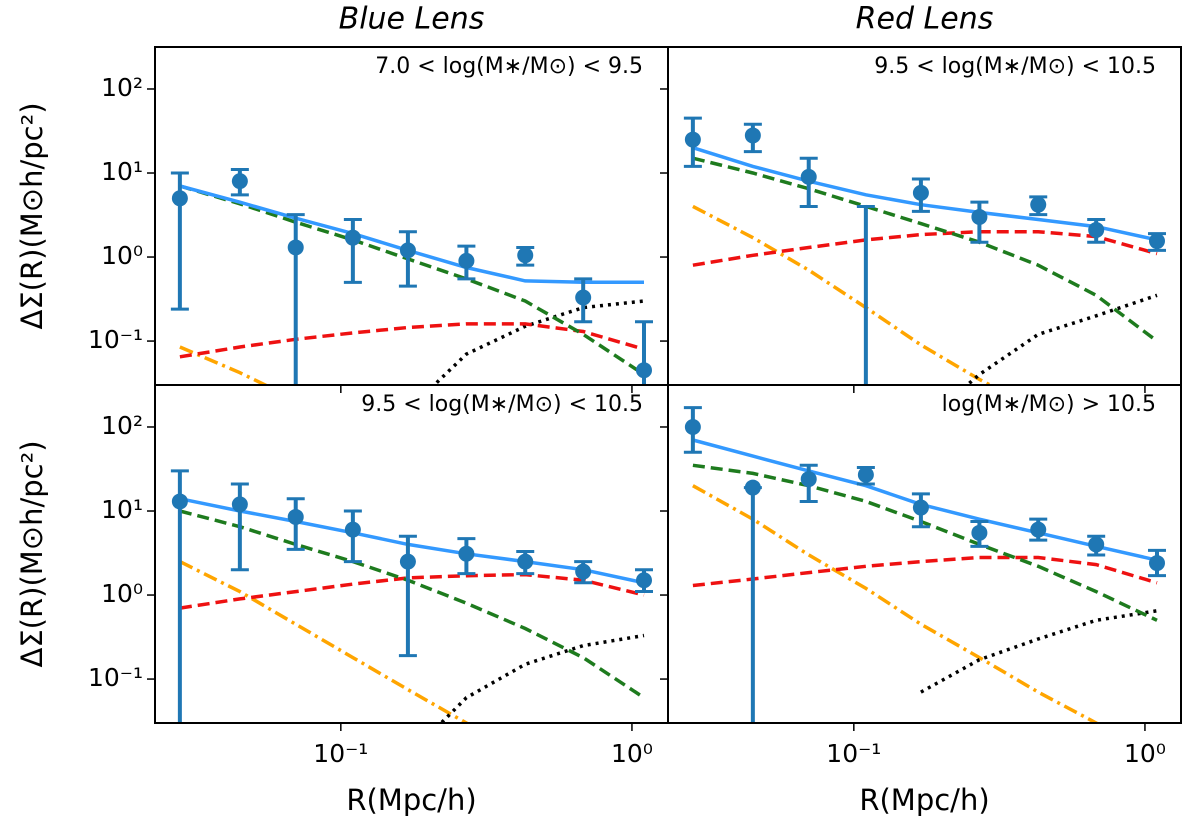 This screenshot has height=827, width=1200. I want to click on annotation: 7.0 < log(M∗/M⊙) < 9.5, so click(509, 66).